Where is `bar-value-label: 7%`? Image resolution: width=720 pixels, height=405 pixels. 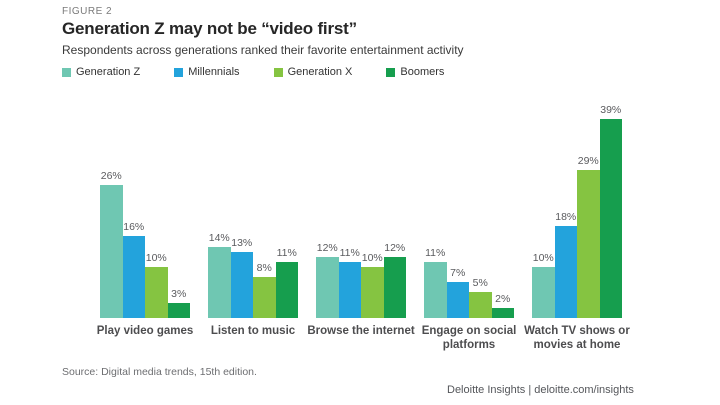
bar-value-label: 7% is located at coordinates (458, 273).